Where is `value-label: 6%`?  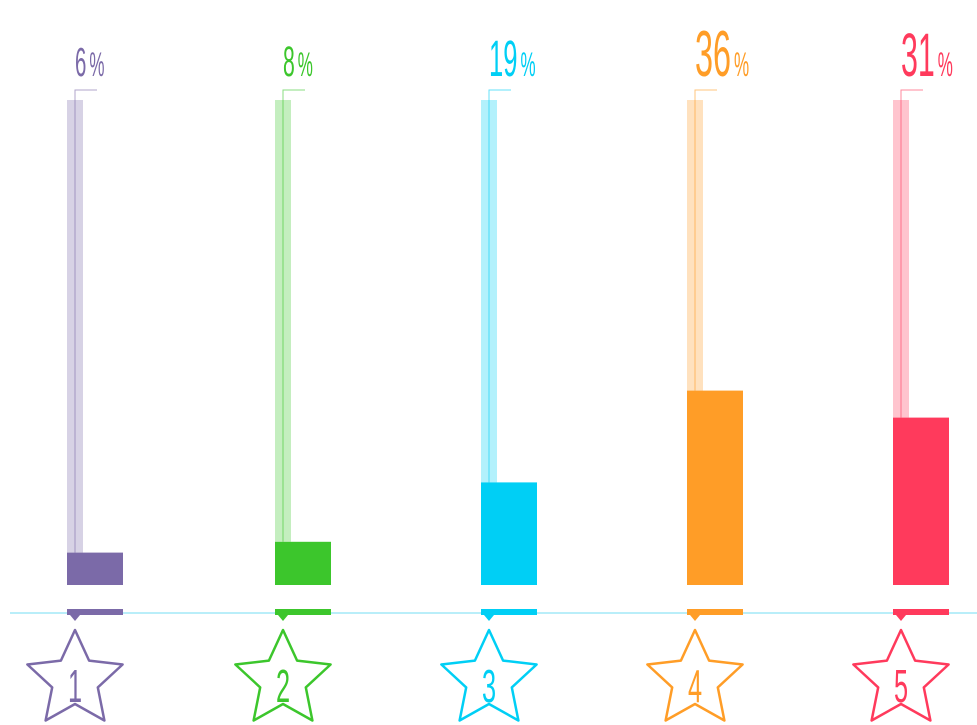 value-label: 6% is located at coordinates (89, 62).